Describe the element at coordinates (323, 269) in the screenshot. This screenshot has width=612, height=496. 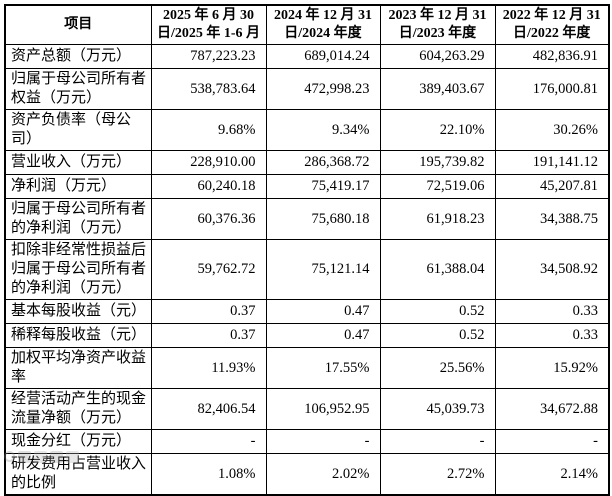
I see `cell-value: 75,121.14` at that location.